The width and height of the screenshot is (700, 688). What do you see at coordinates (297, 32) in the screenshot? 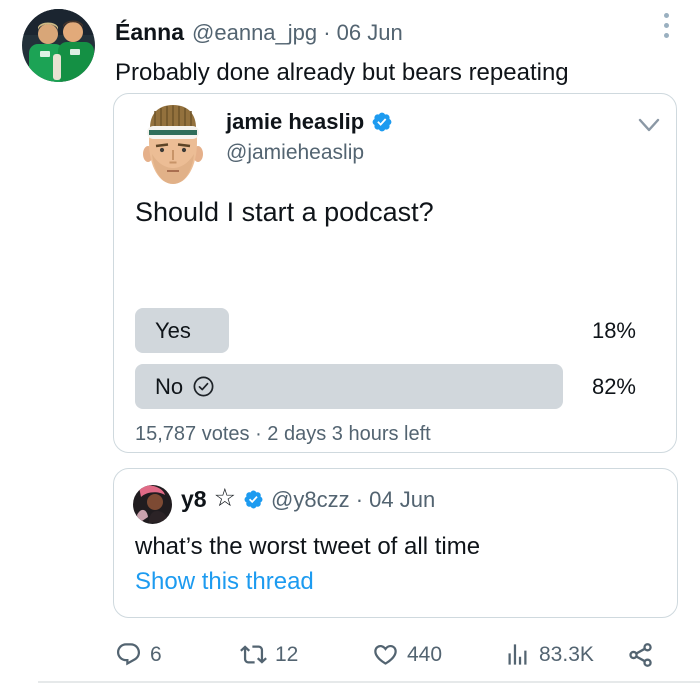
I see `author-handle-date: @eanna_jpg · 06 Jun` at bounding box center [297, 32].